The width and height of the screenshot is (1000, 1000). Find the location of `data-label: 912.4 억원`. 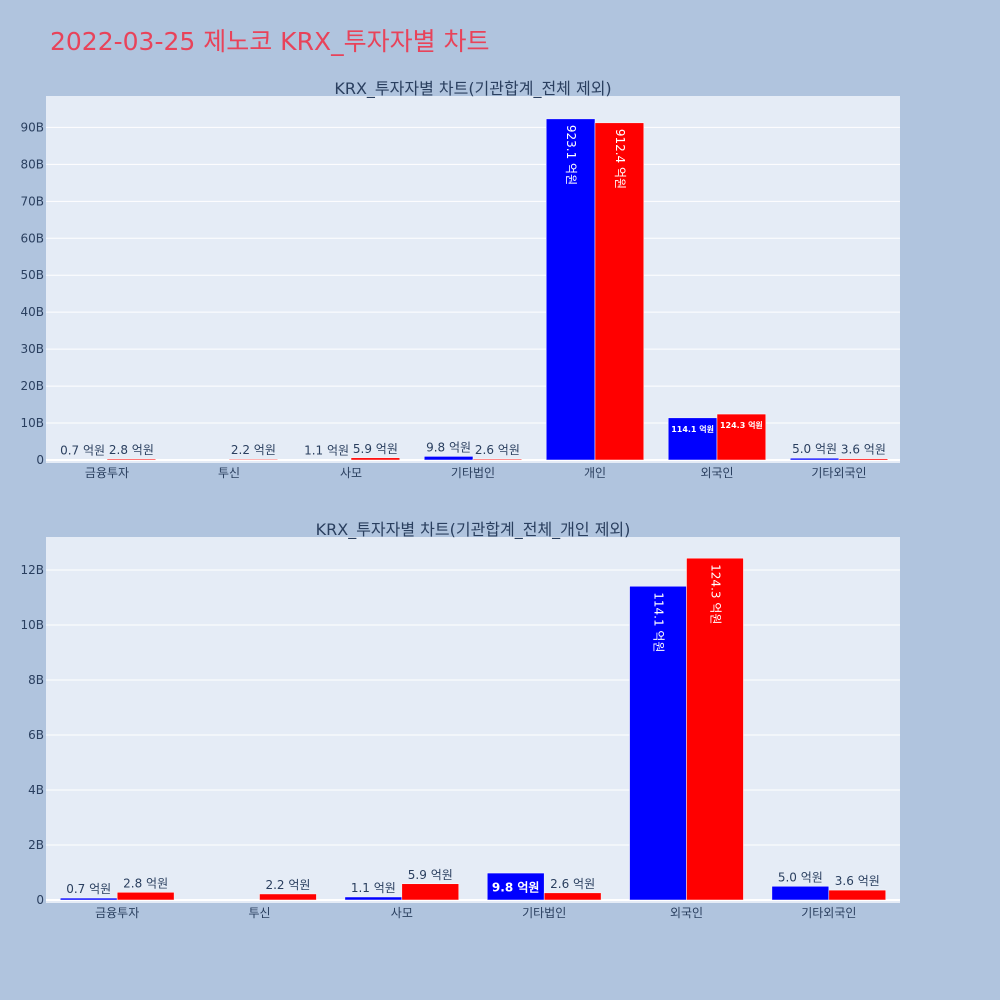

data-label: 912.4 억원 is located at coordinates (620, 159).